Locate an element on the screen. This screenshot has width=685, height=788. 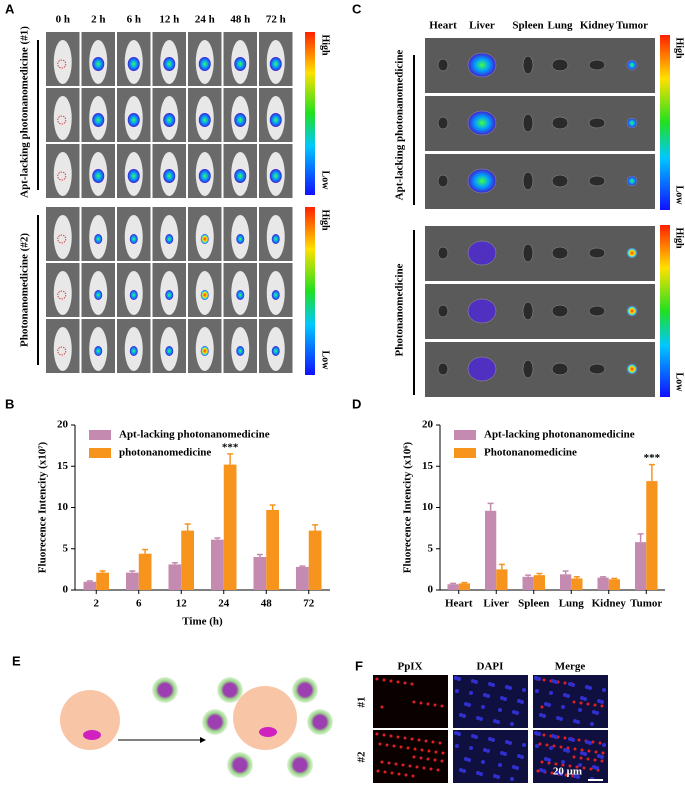
group-label: Apt-lacking photonanomedicine (#1) is located at coordinates (25, 112).